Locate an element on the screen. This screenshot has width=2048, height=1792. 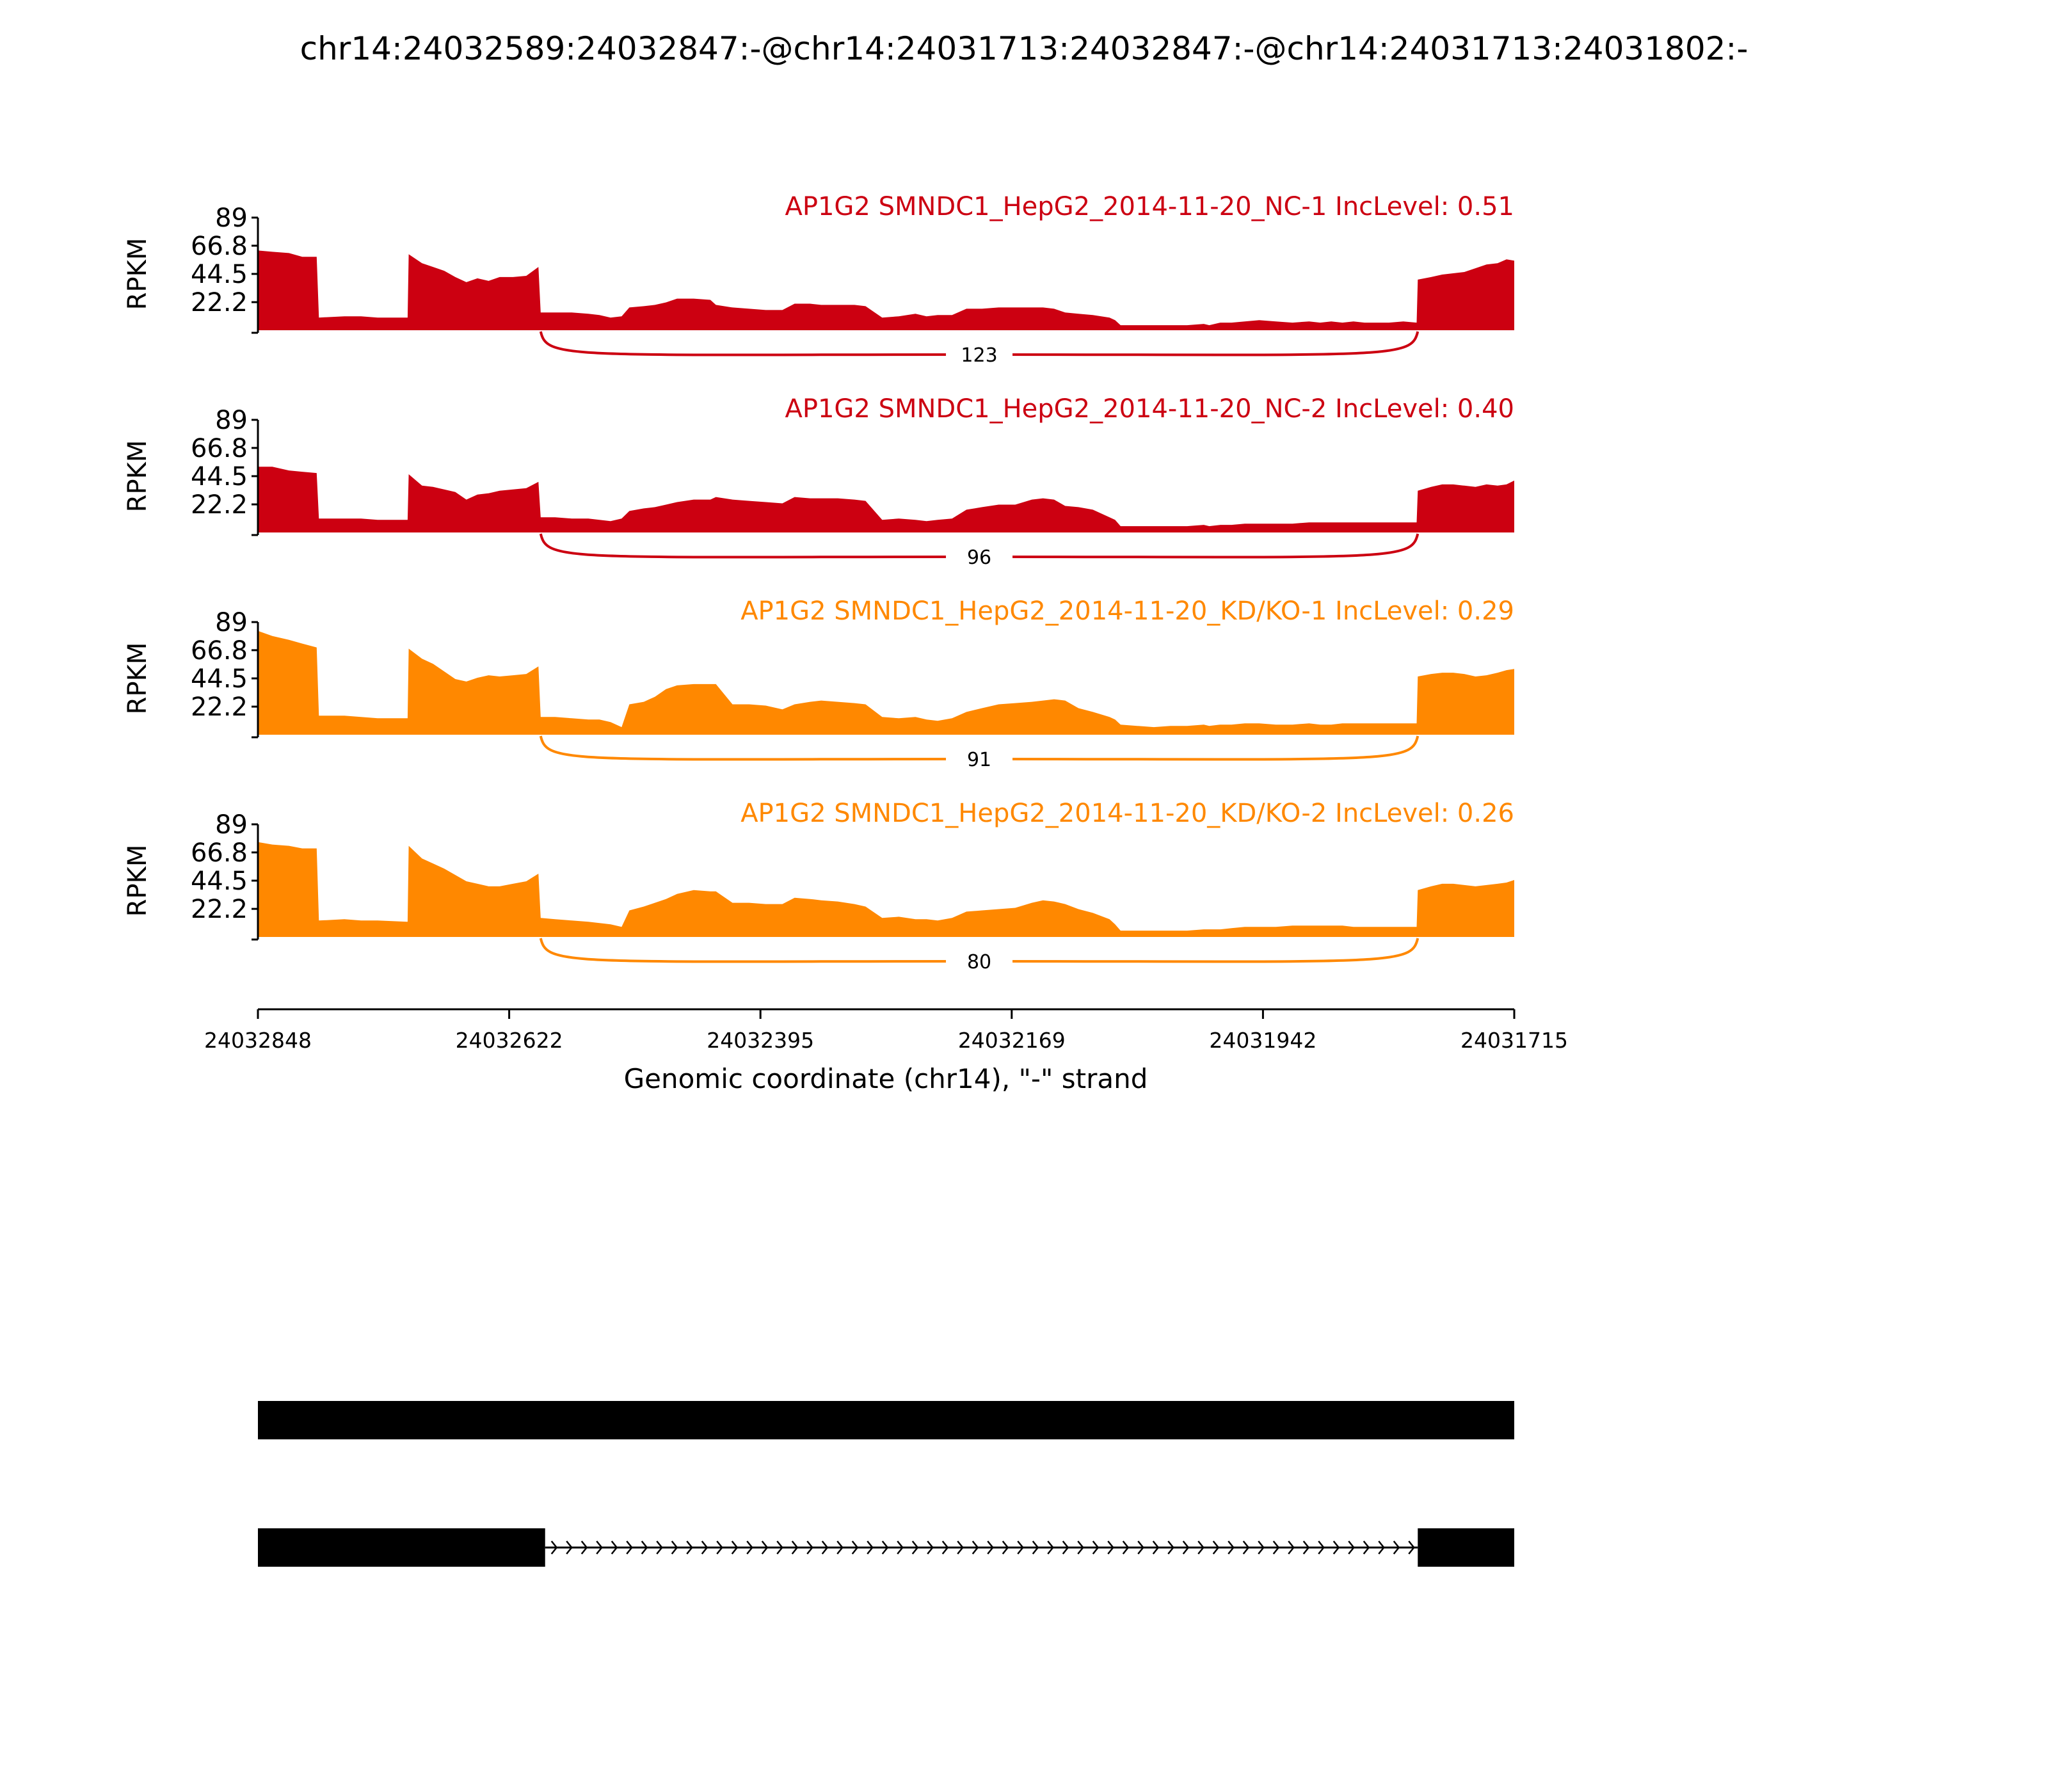
x-axis-label: Genomic coordinate (chr14), "-" strand is located at coordinates (886, 1078).